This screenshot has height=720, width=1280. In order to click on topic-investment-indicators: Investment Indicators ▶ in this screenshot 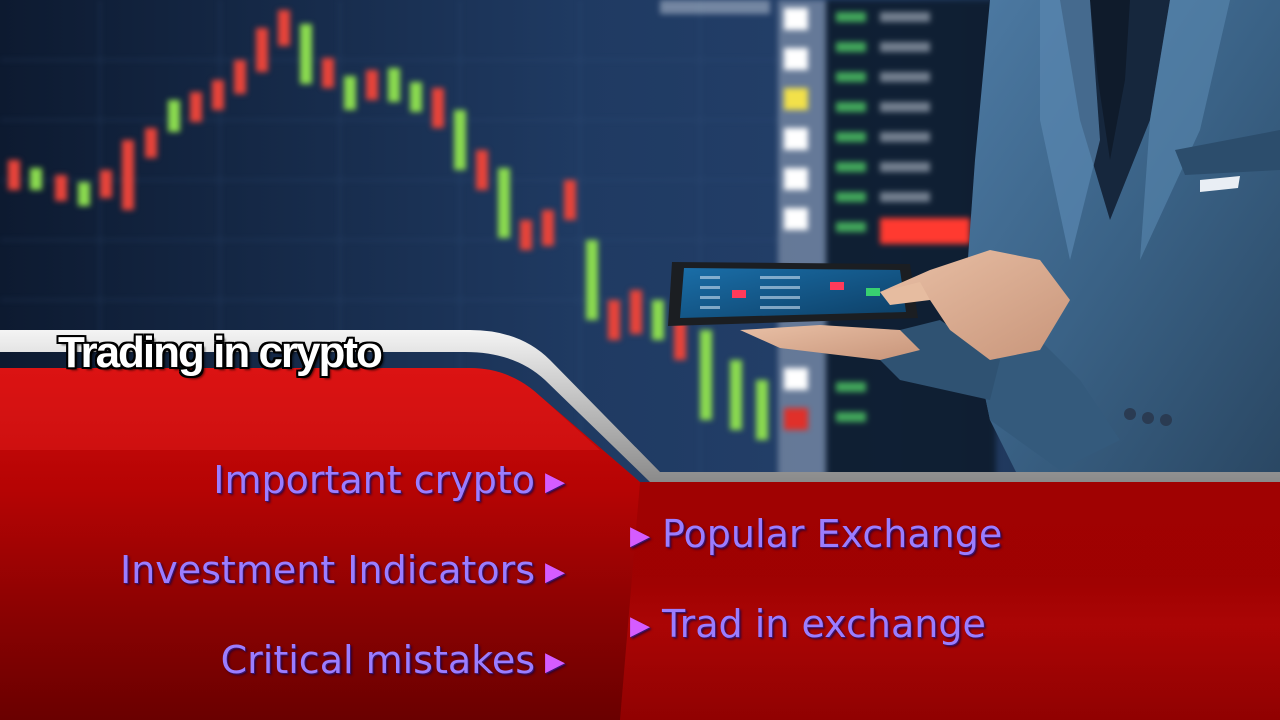, I will do `click(342, 571)`.